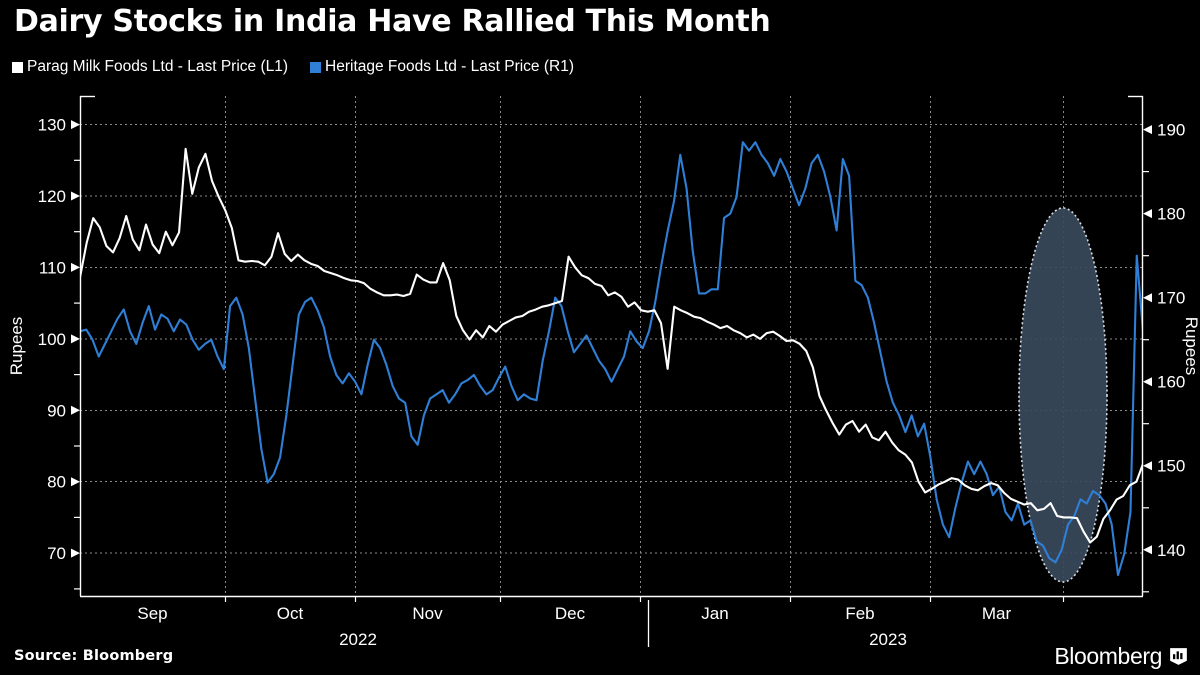 The image size is (1200, 675). I want to click on tick-label-right: 160, so click(1171, 382).